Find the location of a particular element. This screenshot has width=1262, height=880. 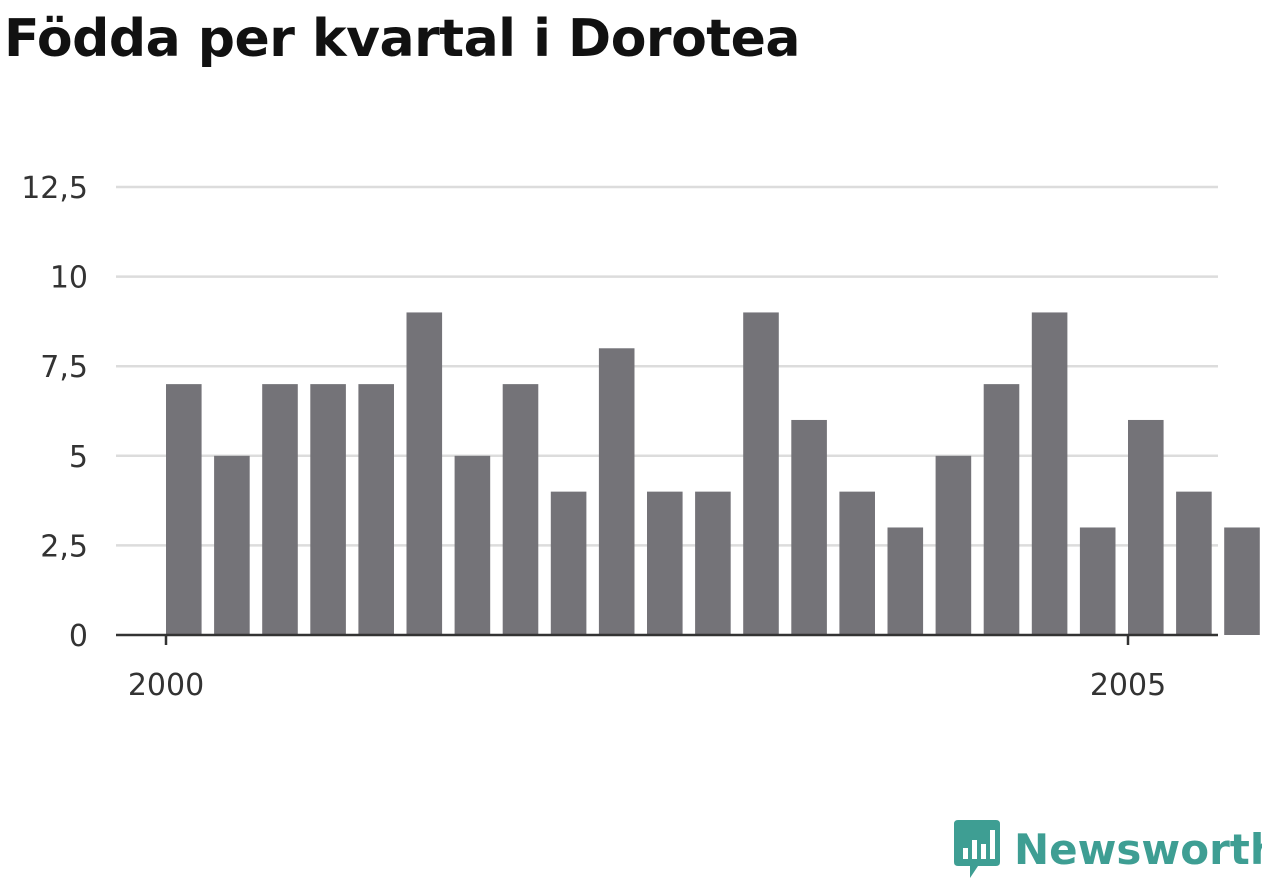

y-tick-label: 5 is located at coordinates (78, 457).